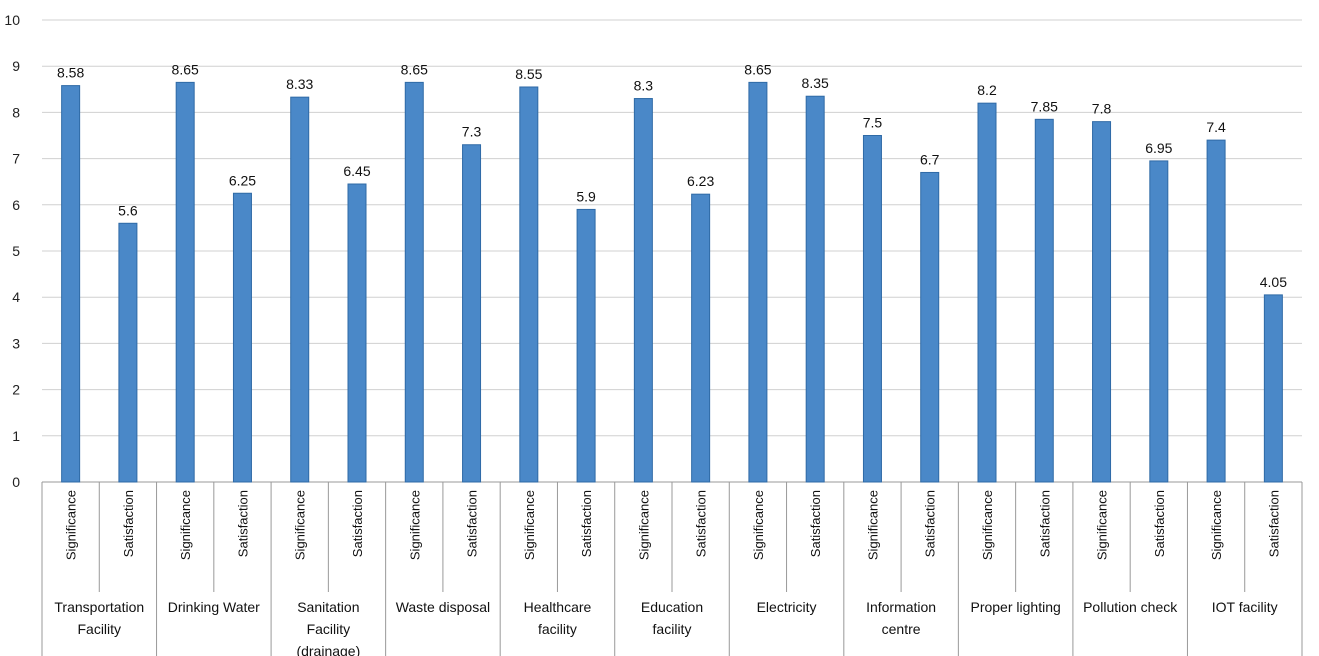 The image size is (1319, 656). What do you see at coordinates (328, 649) in the screenshot?
I see `x-category-label: (drainage)` at bounding box center [328, 649].